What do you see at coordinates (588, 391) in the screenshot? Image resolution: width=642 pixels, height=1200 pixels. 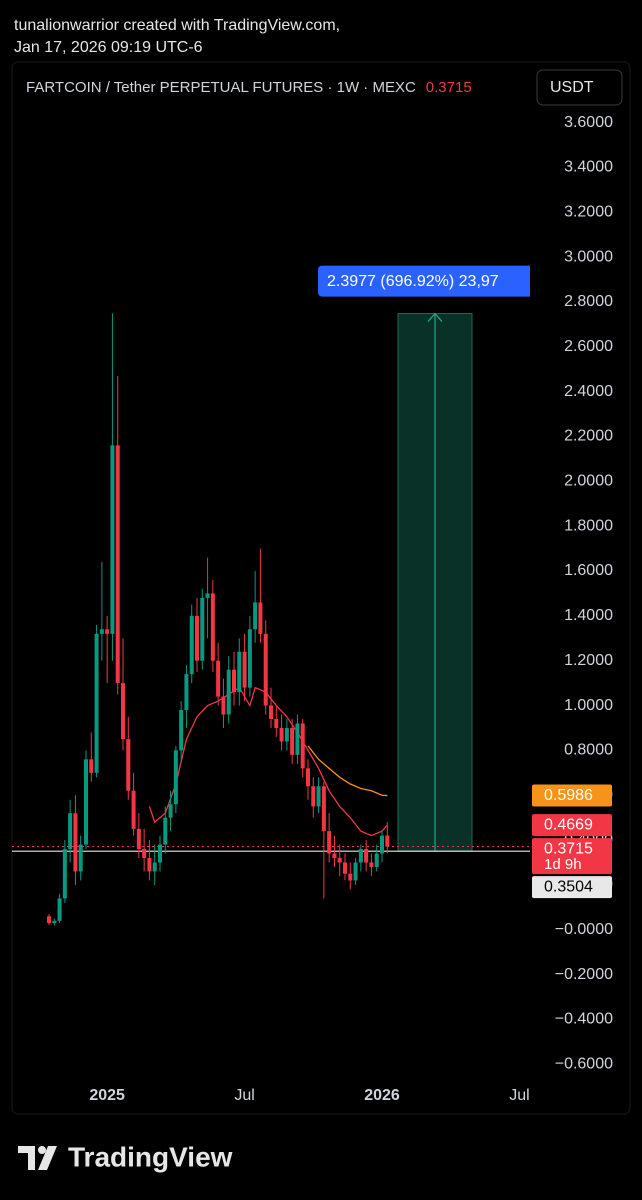 I see `y-tick-label: 2.4000` at bounding box center [588, 391].